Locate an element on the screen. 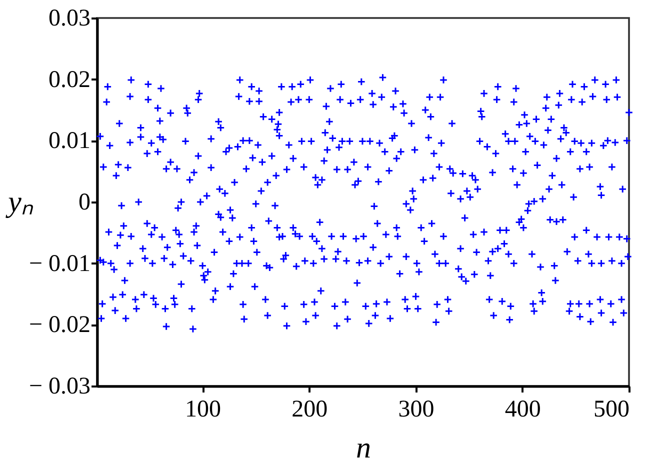 This screenshot has height=466, width=662. y-tick-label: 0.02 is located at coordinates (69, 79).